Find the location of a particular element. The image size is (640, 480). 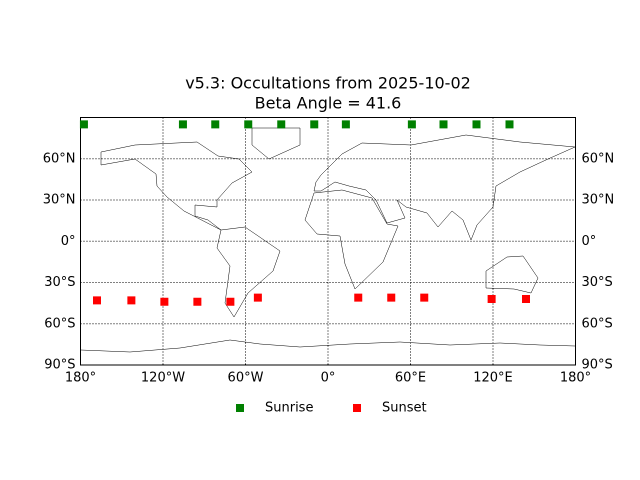

y2-tick-label: 90°S is located at coordinates (597, 365).